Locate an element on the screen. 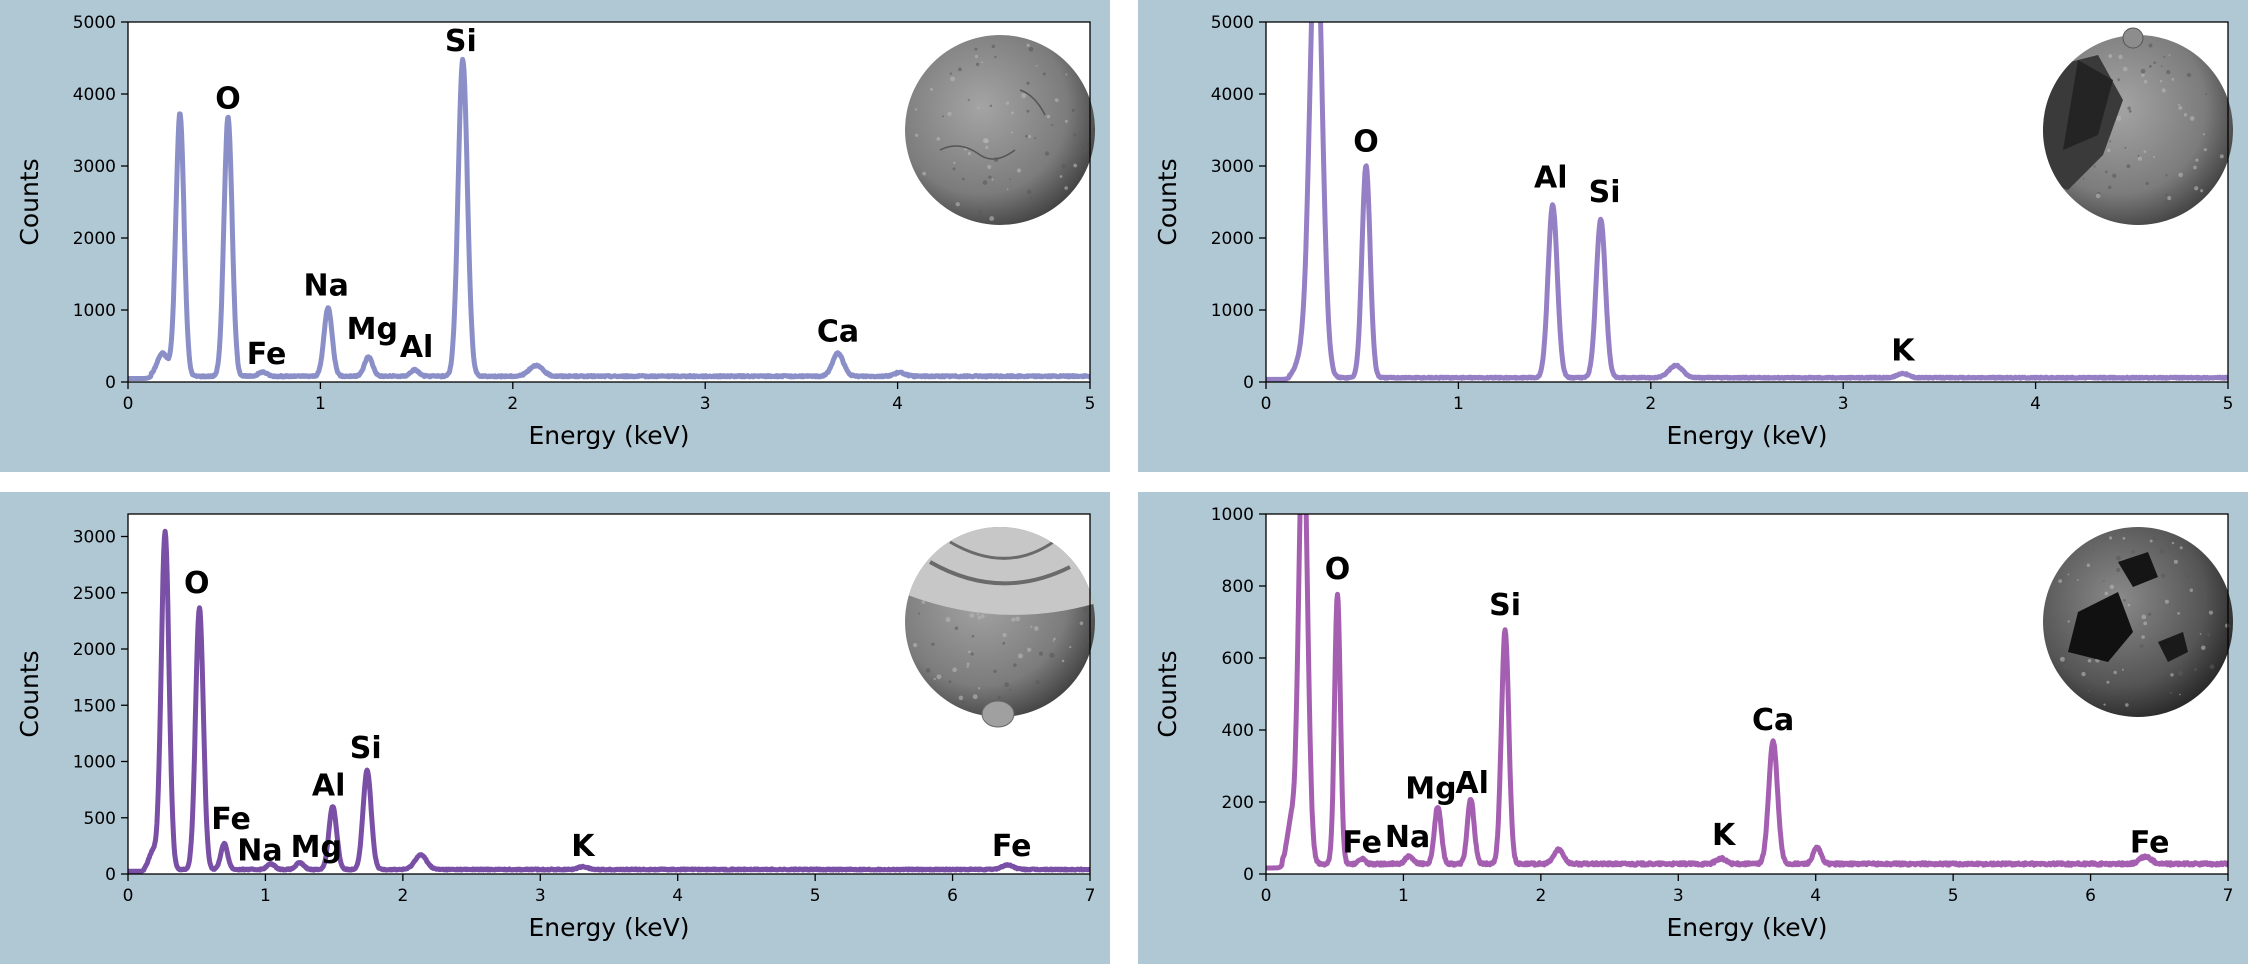 This screenshot has height=964, width=2248. y-tick-label: 800 is located at coordinates (1238, 587).